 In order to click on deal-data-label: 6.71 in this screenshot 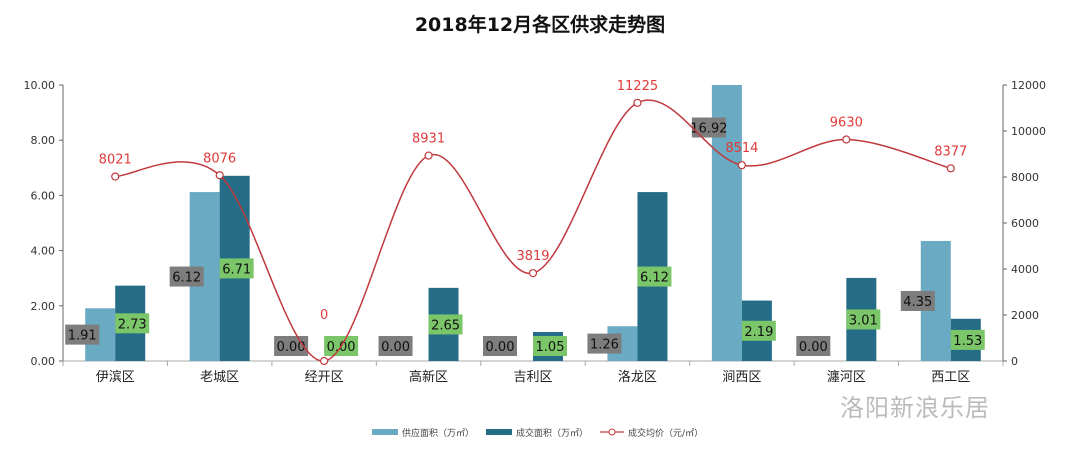, I will do `click(236, 269)`.